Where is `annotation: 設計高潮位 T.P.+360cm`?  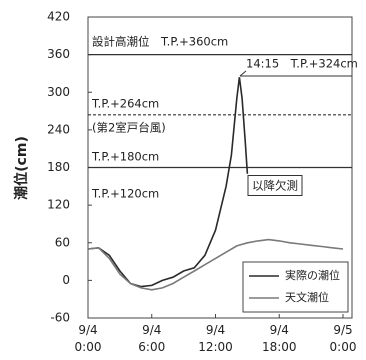 annotation: 設計高潮位 T.P.+360cm is located at coordinates (160, 42).